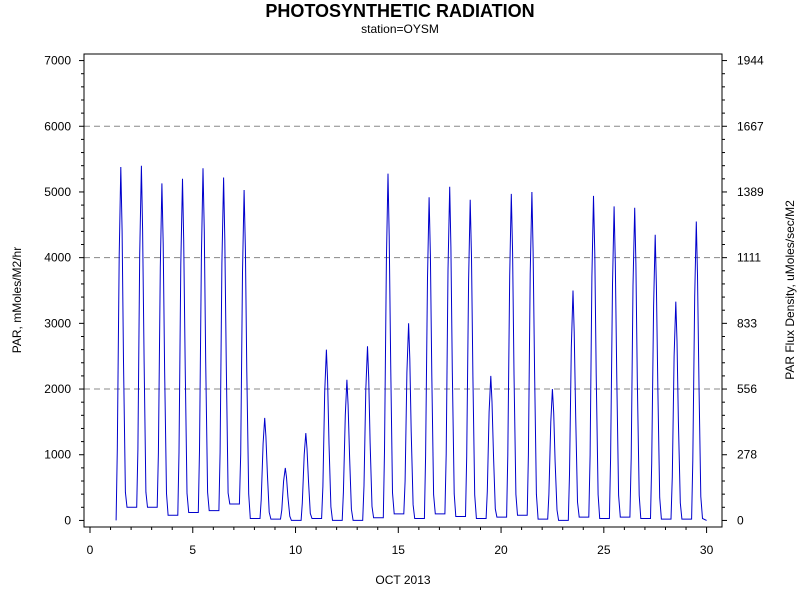  Describe the element at coordinates (57, 455) in the screenshot. I see `y-tick-label: 1000` at that location.